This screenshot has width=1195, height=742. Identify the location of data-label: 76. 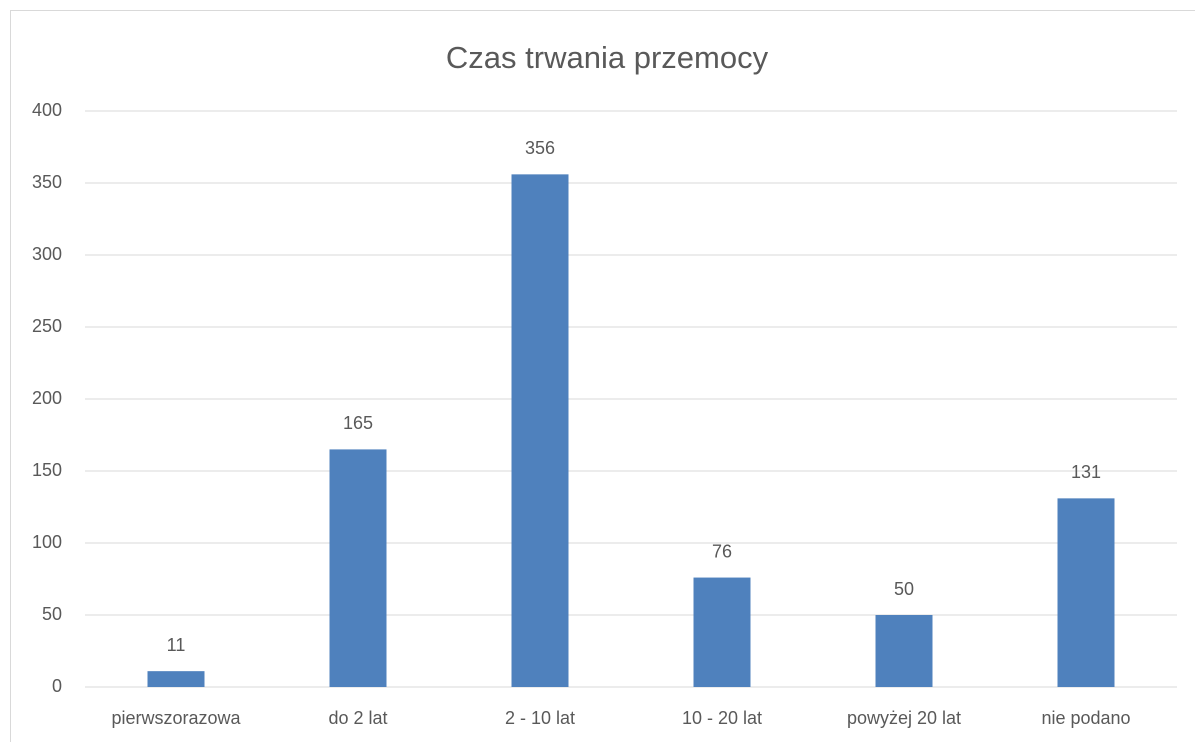
(722, 551).